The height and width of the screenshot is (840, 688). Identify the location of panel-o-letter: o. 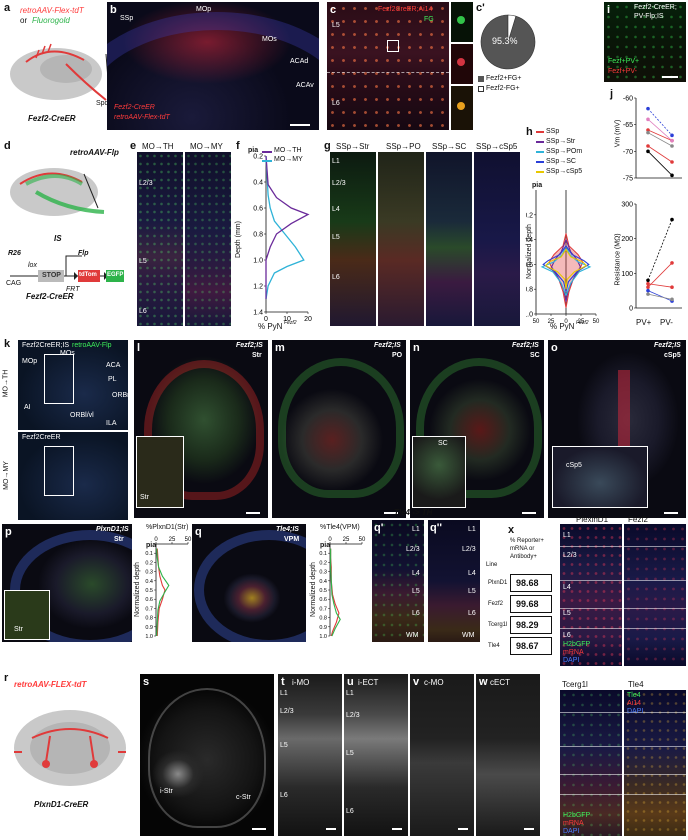
(554, 348).